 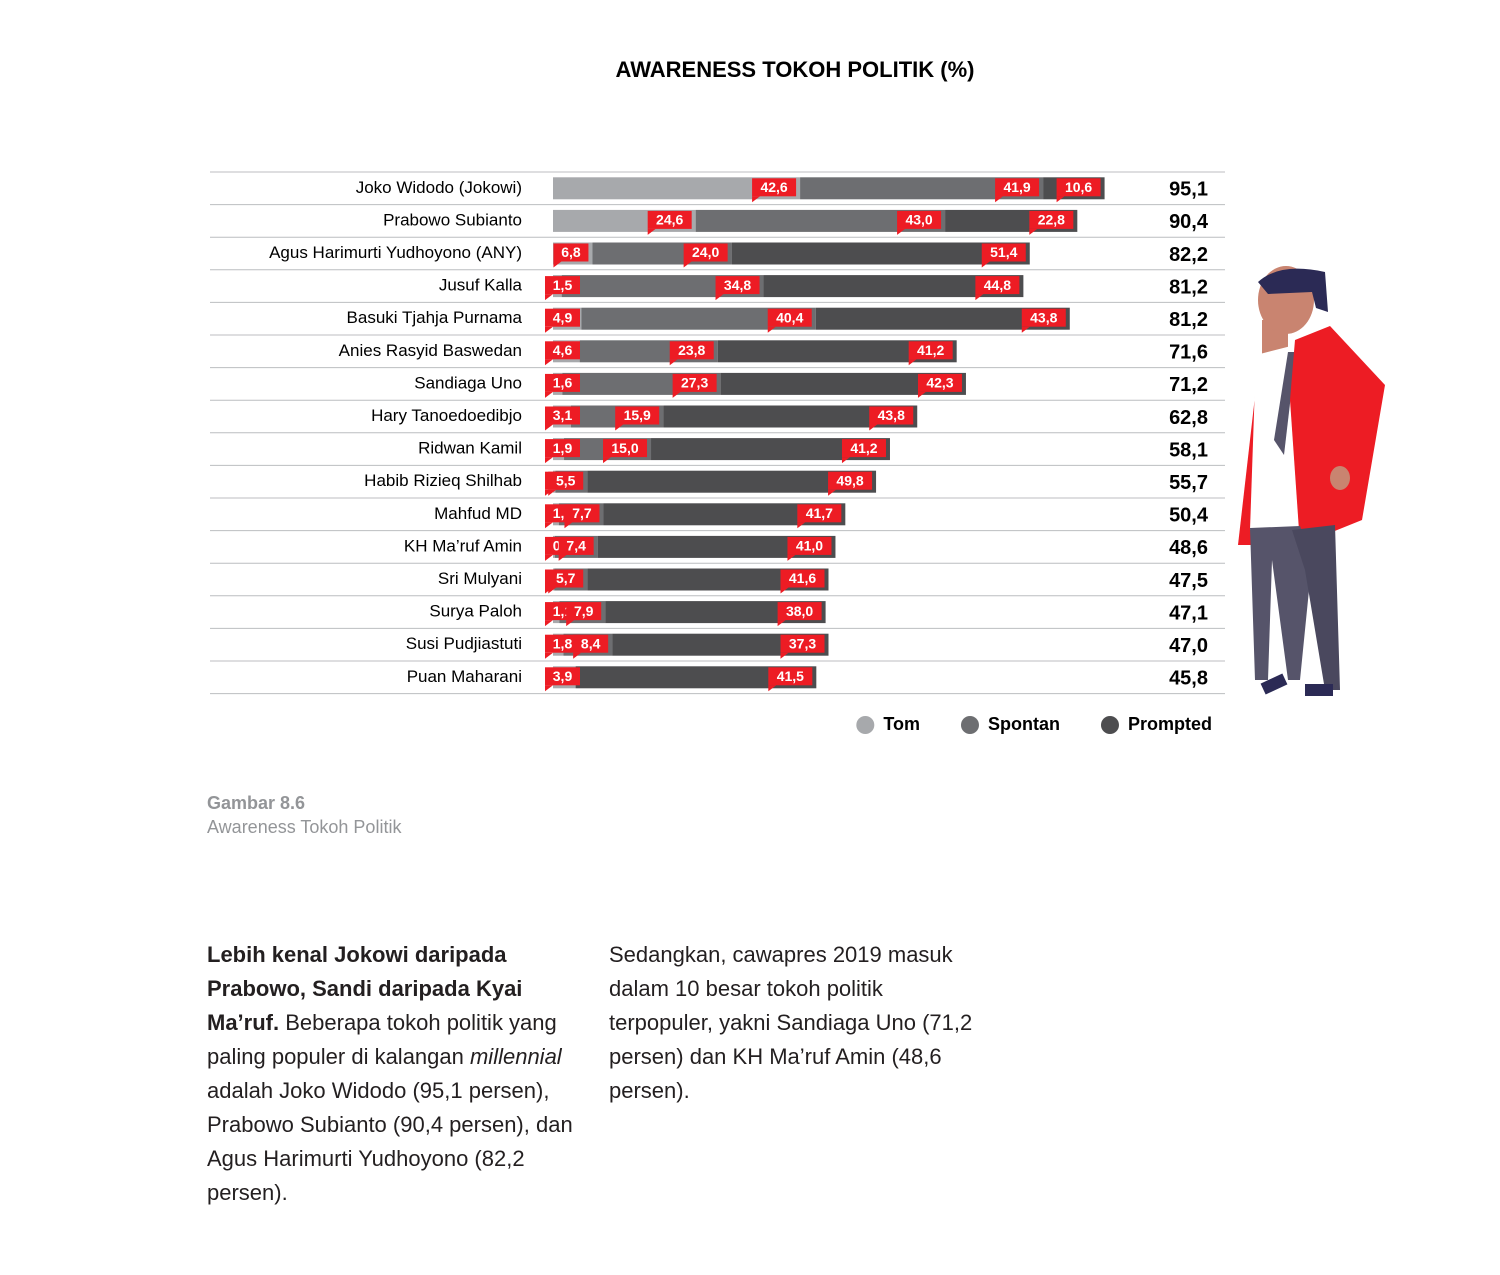 I want to click on category-label: Sri Mulyani, so click(x=480, y=578).